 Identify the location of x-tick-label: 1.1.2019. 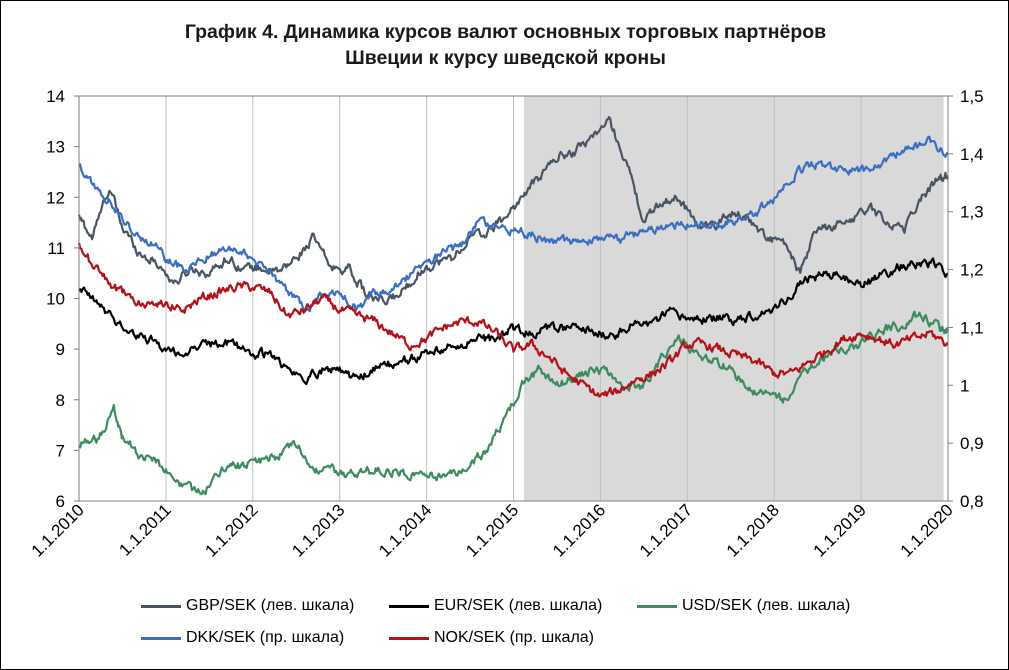
(840, 530).